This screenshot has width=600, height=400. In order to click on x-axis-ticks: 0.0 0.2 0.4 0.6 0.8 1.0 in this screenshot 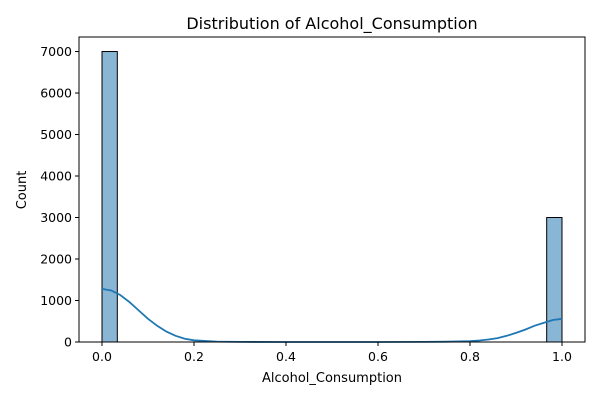, I will do `click(332, 353)`.